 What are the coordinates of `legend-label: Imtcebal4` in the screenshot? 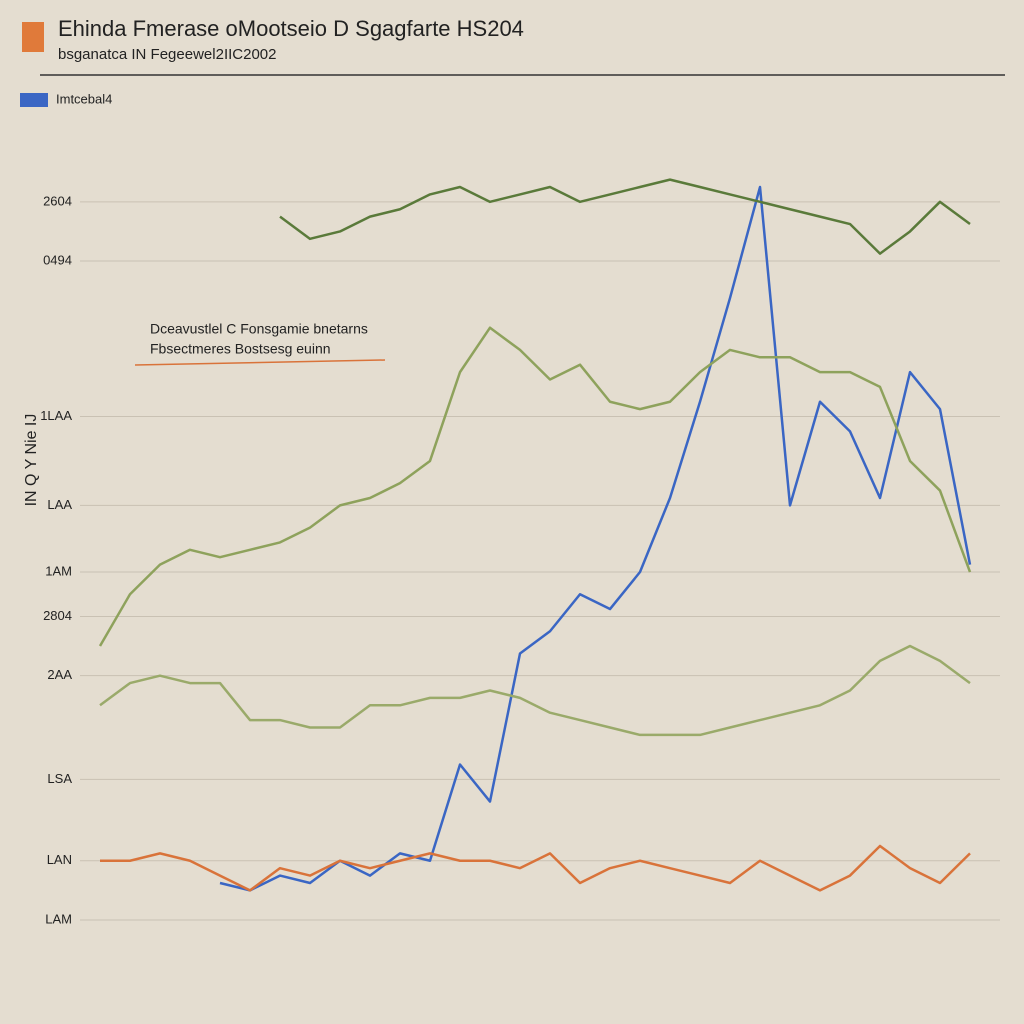 It's located at (84, 98).